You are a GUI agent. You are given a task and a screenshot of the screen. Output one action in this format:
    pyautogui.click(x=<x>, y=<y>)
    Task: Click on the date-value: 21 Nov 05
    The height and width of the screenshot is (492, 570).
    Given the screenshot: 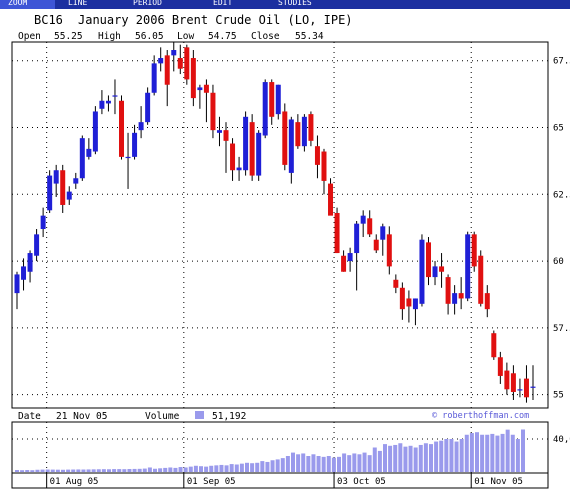 What is the action you would take?
    pyautogui.click(x=81, y=416)
    